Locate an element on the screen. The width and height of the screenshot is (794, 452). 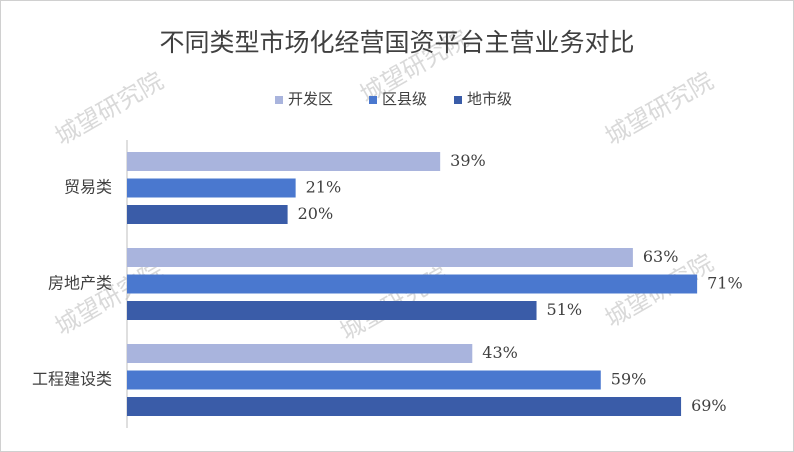
y-tick-label: 贸易类 is located at coordinates (88, 187).